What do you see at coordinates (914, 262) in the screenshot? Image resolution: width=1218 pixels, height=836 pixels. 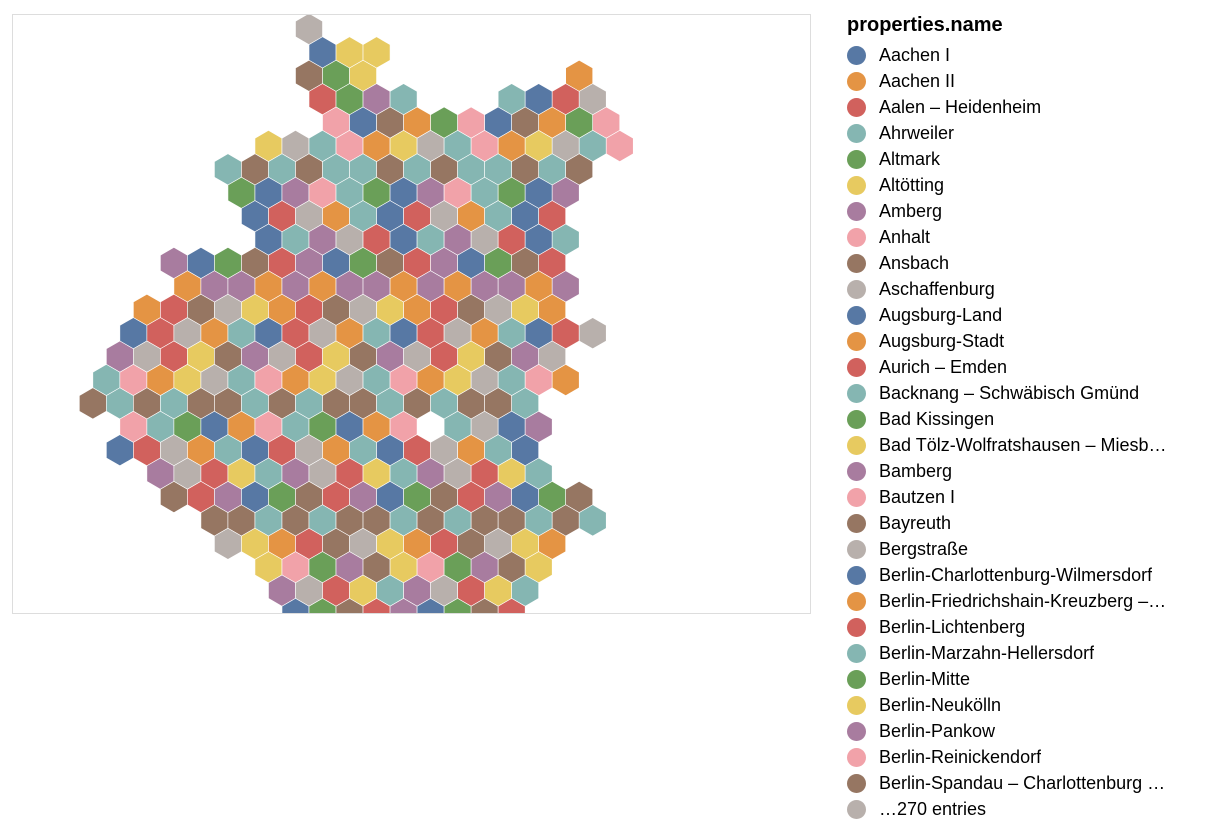 I see `legend-label: Ansbach` at bounding box center [914, 262].